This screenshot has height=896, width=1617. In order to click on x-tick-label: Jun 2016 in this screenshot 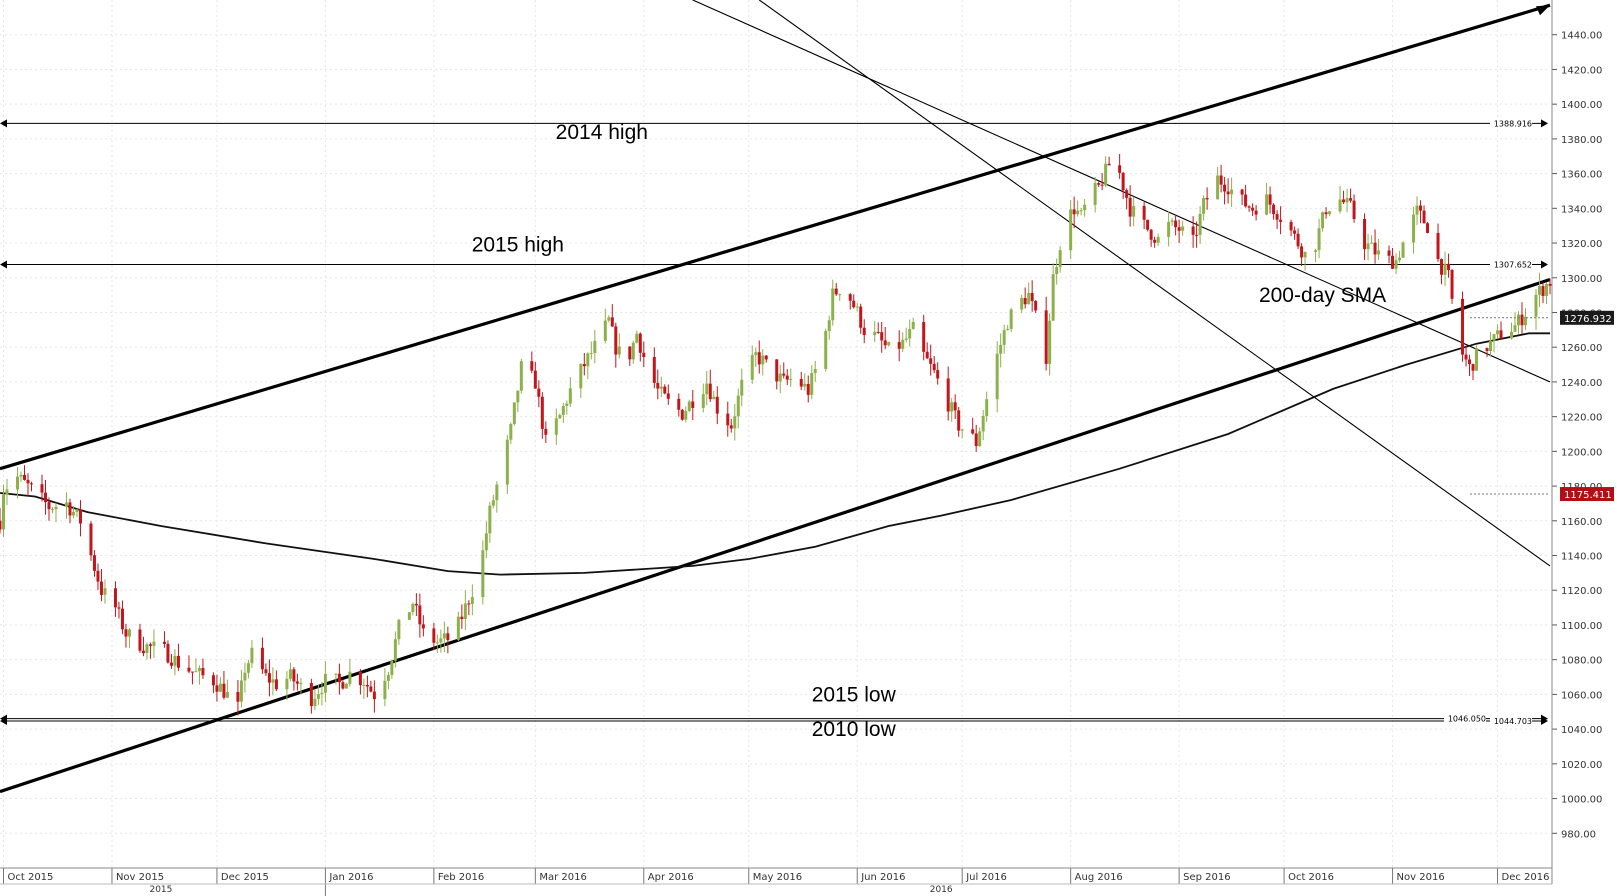, I will do `click(882, 877)`.